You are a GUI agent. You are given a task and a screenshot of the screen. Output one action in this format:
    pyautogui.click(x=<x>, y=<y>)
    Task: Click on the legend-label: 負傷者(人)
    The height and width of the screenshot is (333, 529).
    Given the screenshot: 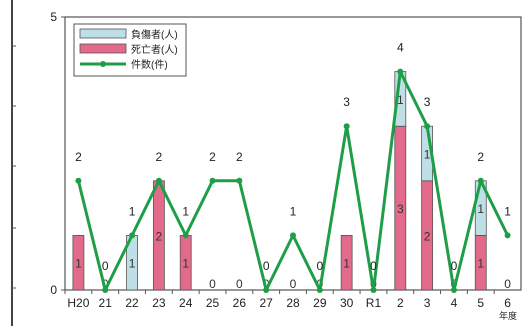 What is the action you would take?
    pyautogui.click(x=154, y=34)
    